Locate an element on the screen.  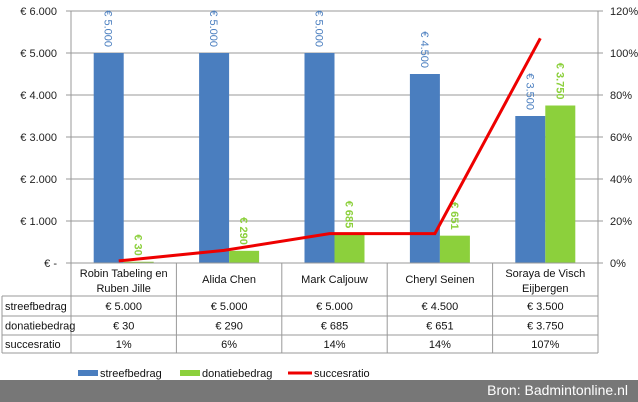
y-tick-label: € 6.000 is located at coordinates (38, 12).